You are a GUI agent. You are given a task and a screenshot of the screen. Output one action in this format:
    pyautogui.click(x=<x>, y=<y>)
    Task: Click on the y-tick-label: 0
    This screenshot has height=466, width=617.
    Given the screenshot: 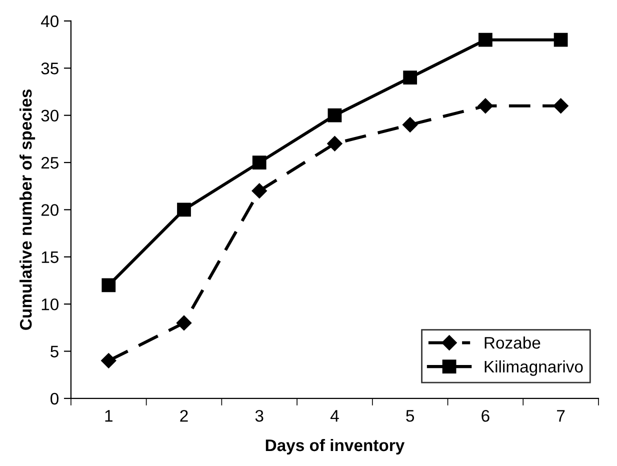 What is the action you would take?
    pyautogui.click(x=54, y=398)
    